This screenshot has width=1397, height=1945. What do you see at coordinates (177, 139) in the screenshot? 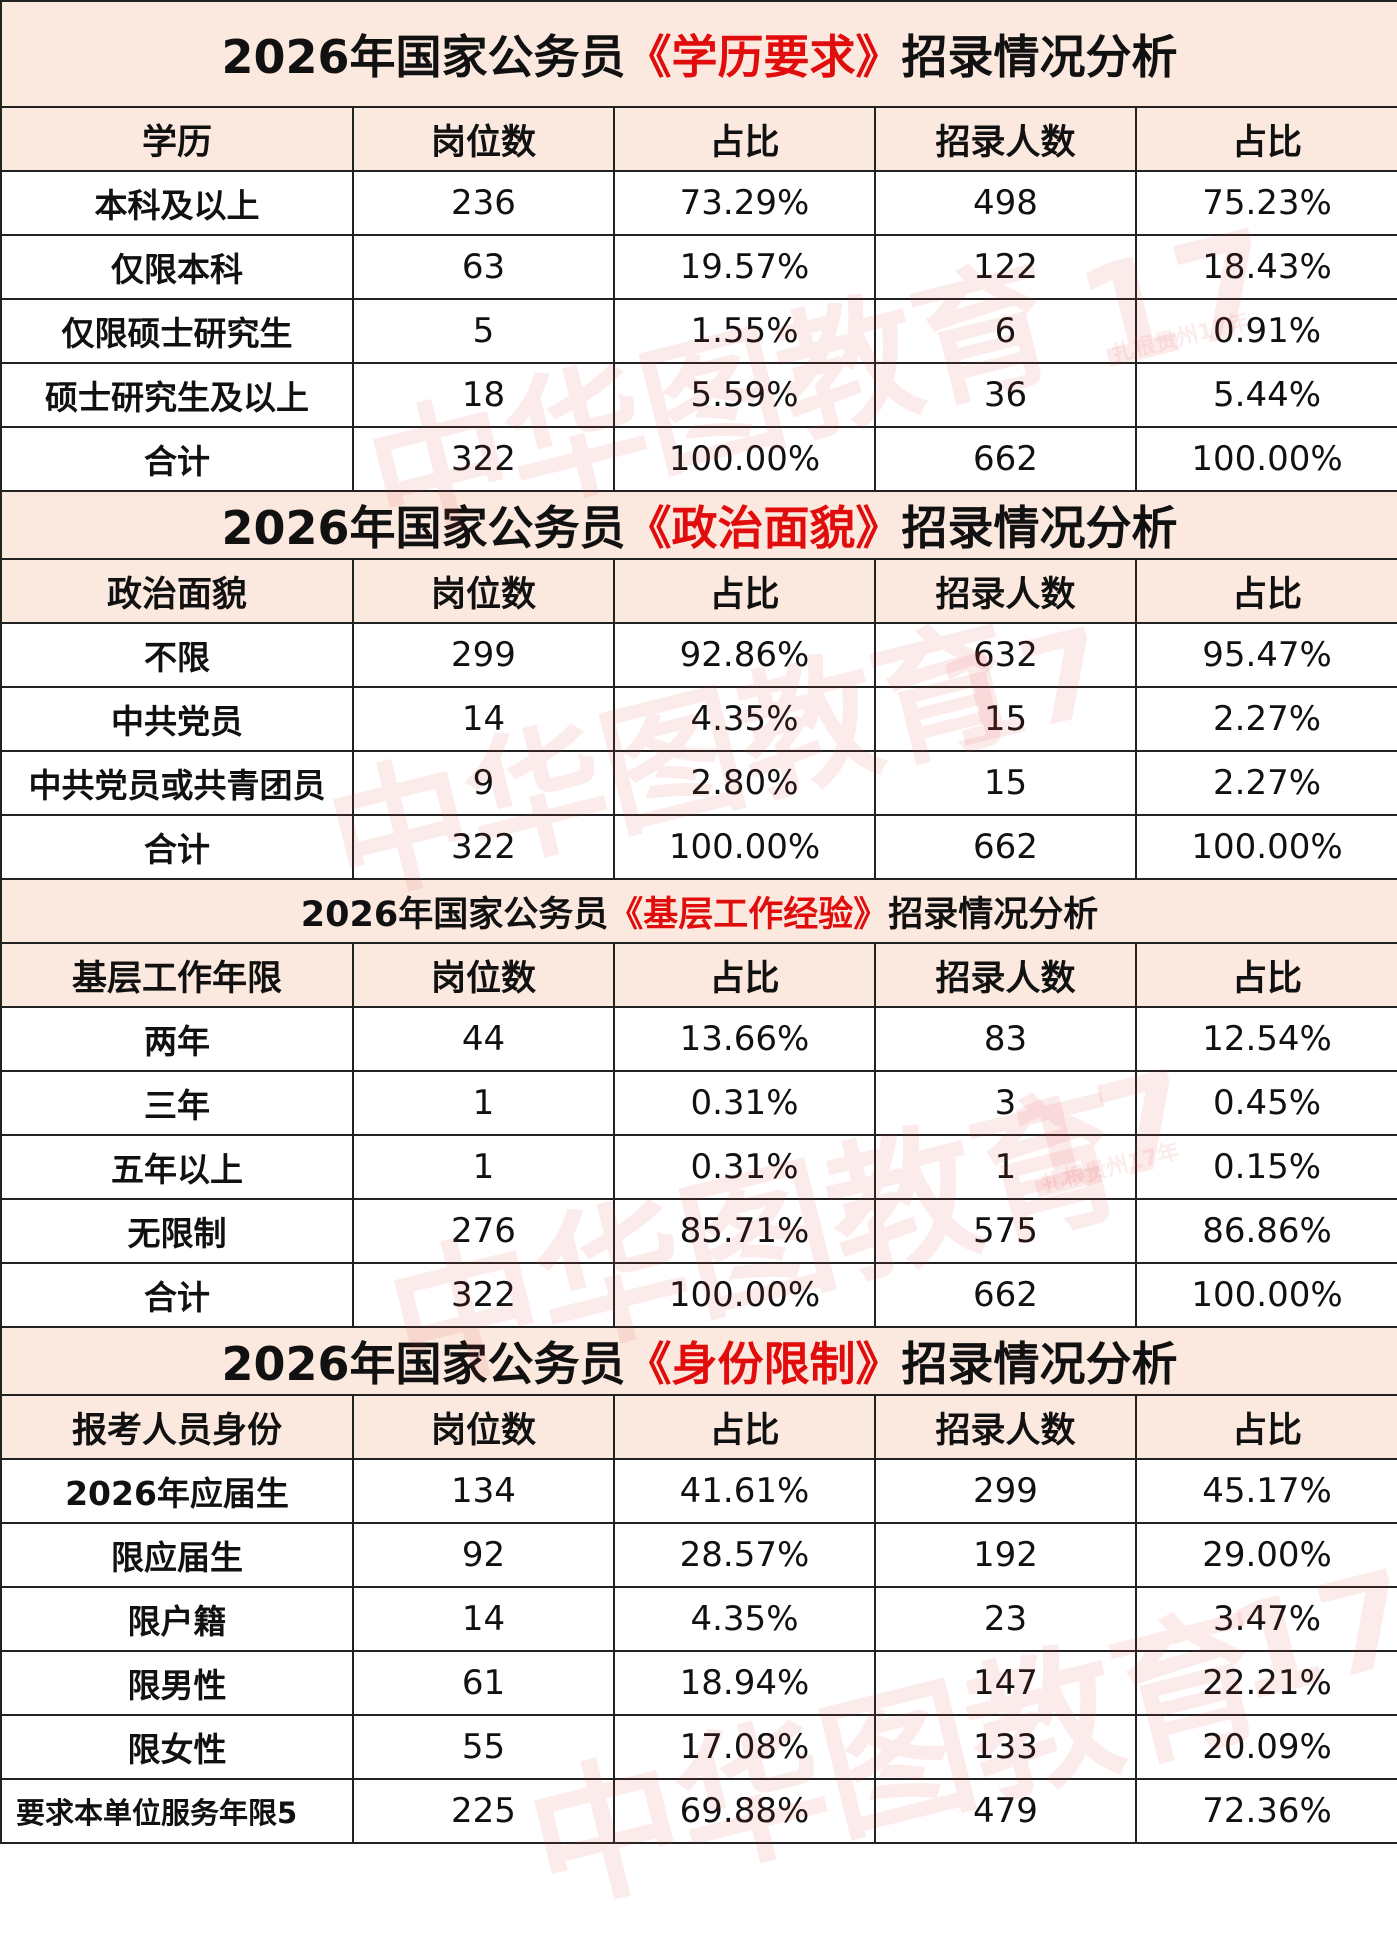
I see `header-category: 学历` at bounding box center [177, 139].